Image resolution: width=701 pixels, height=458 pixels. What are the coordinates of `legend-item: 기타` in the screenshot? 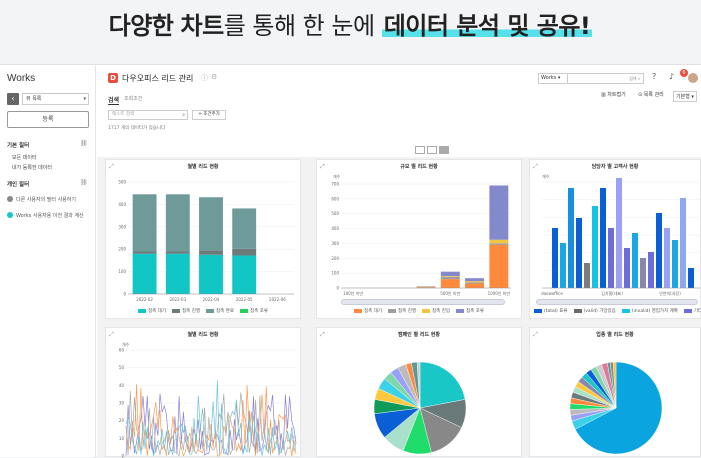 It's located at (692, 311).